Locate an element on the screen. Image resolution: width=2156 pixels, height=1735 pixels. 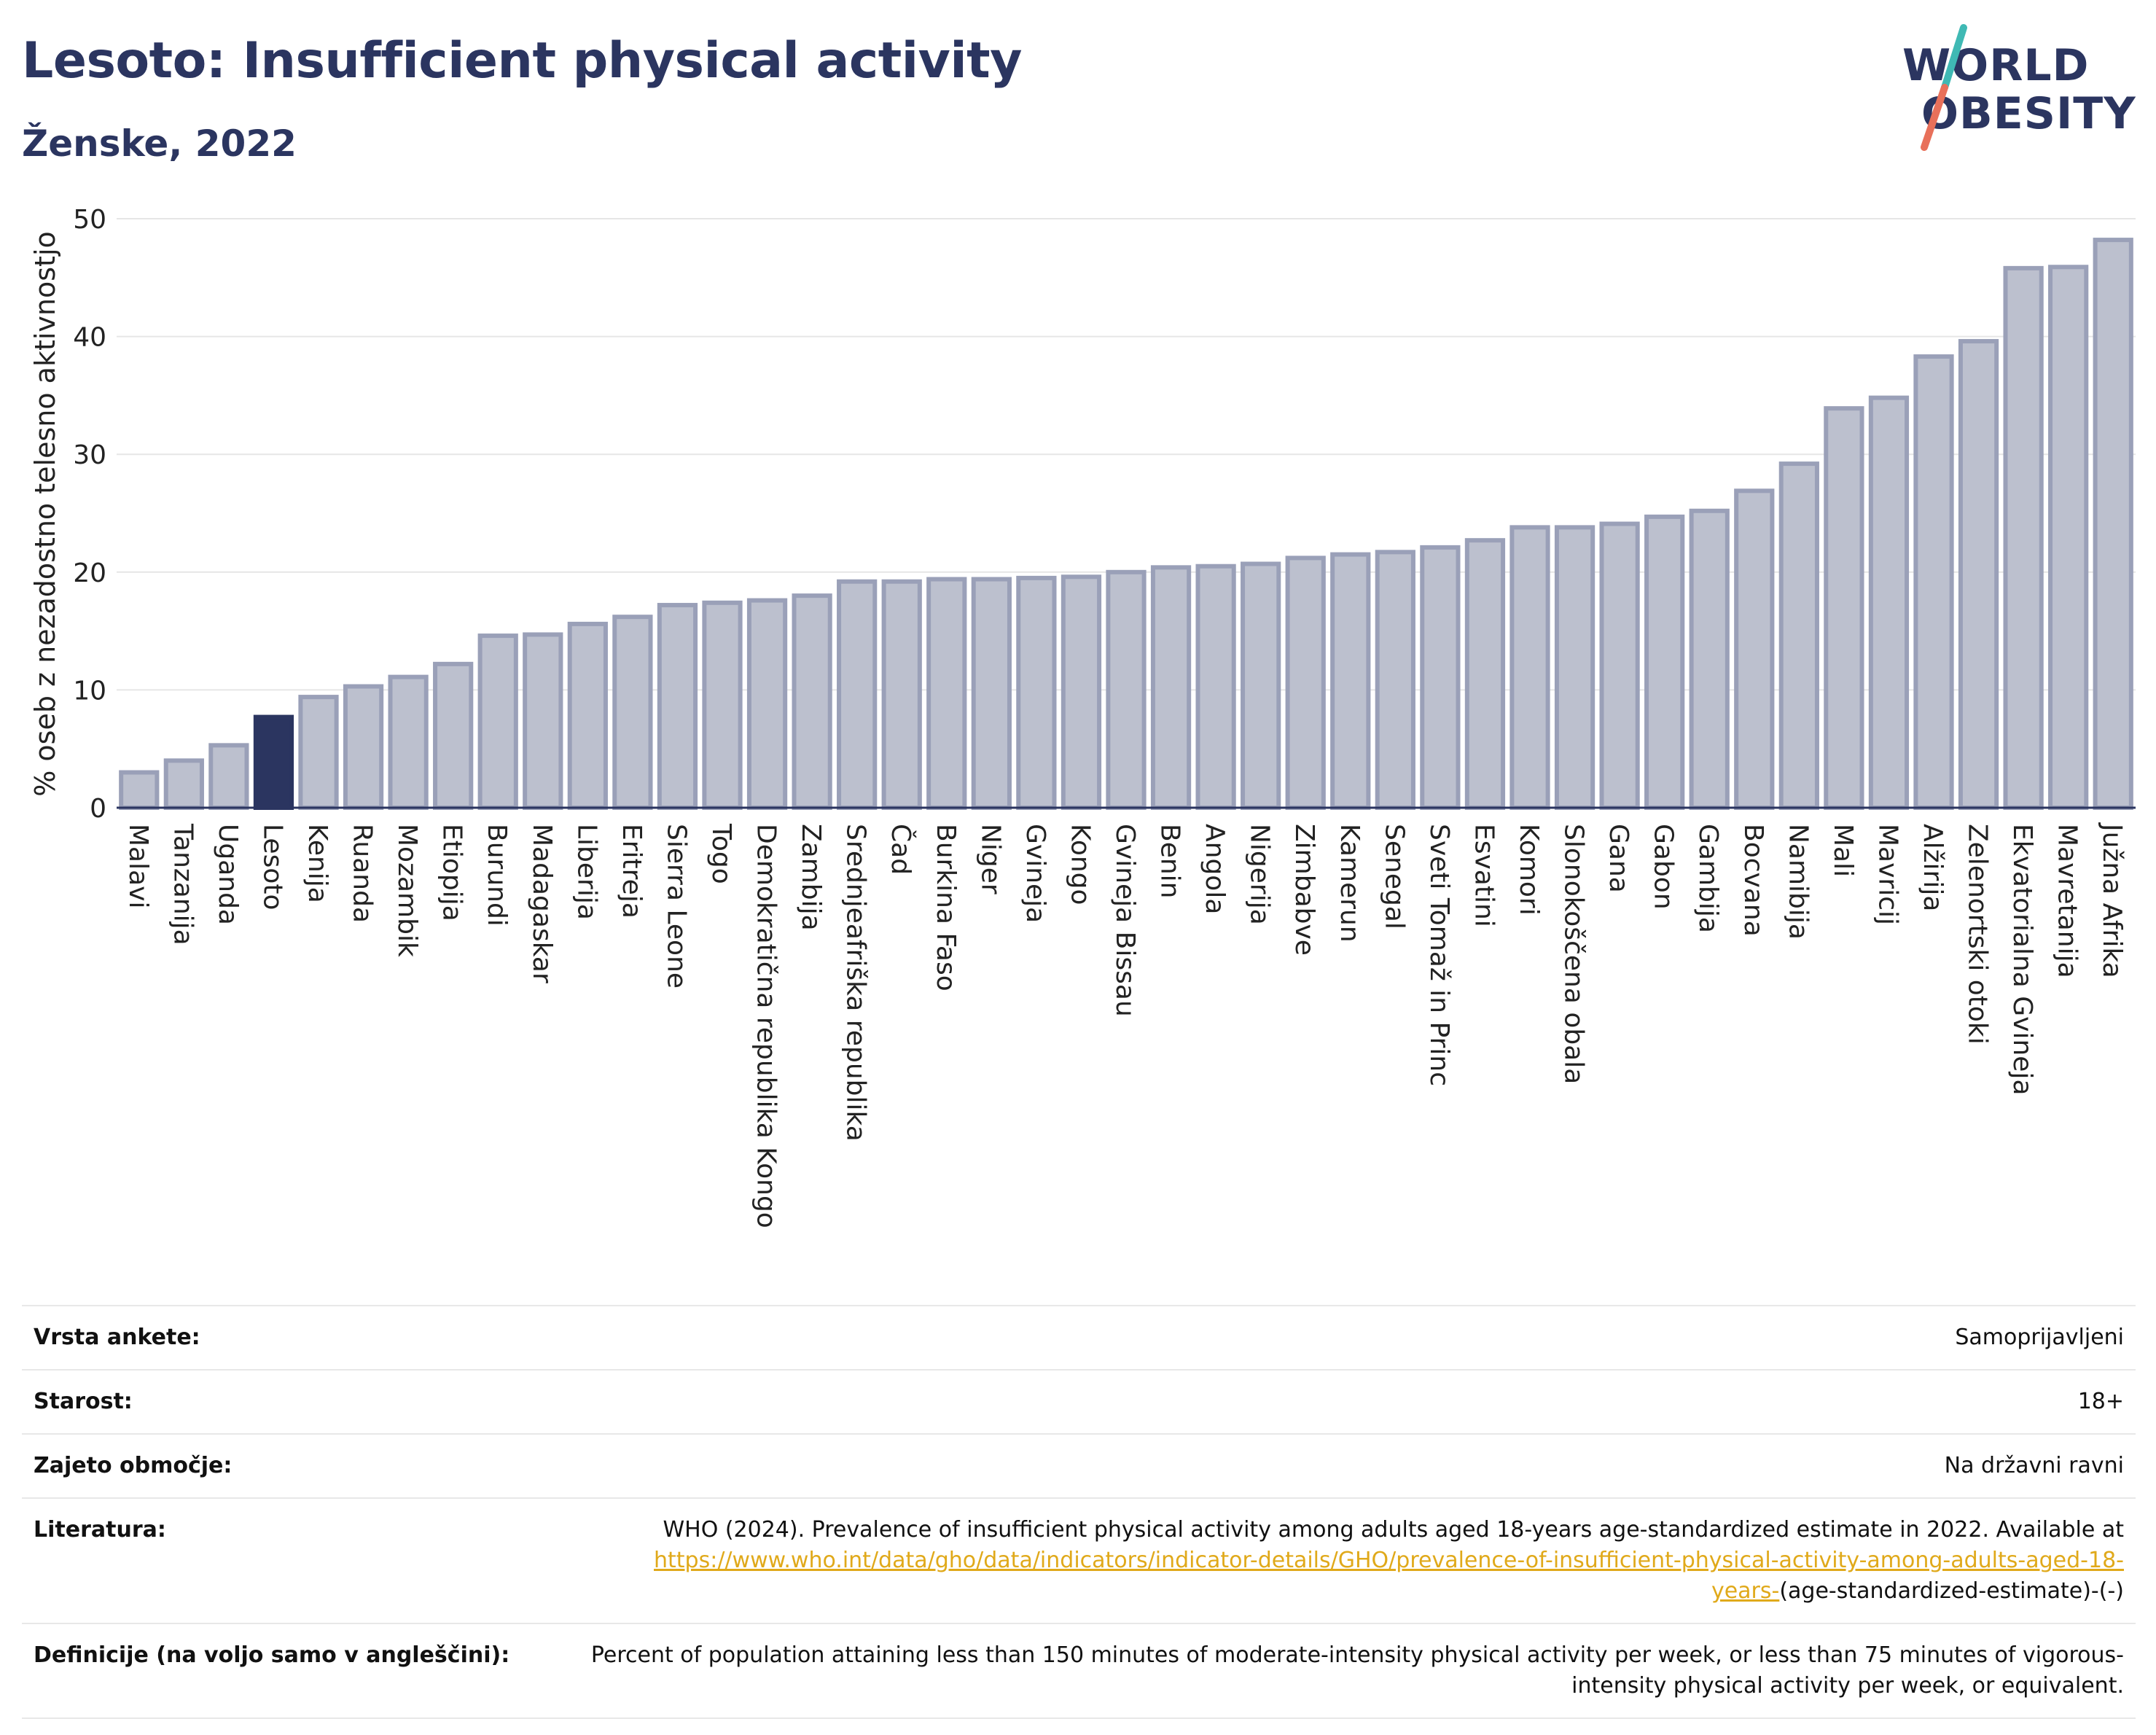
x-tick-label: Nigerija is located at coordinates (1260, 874).